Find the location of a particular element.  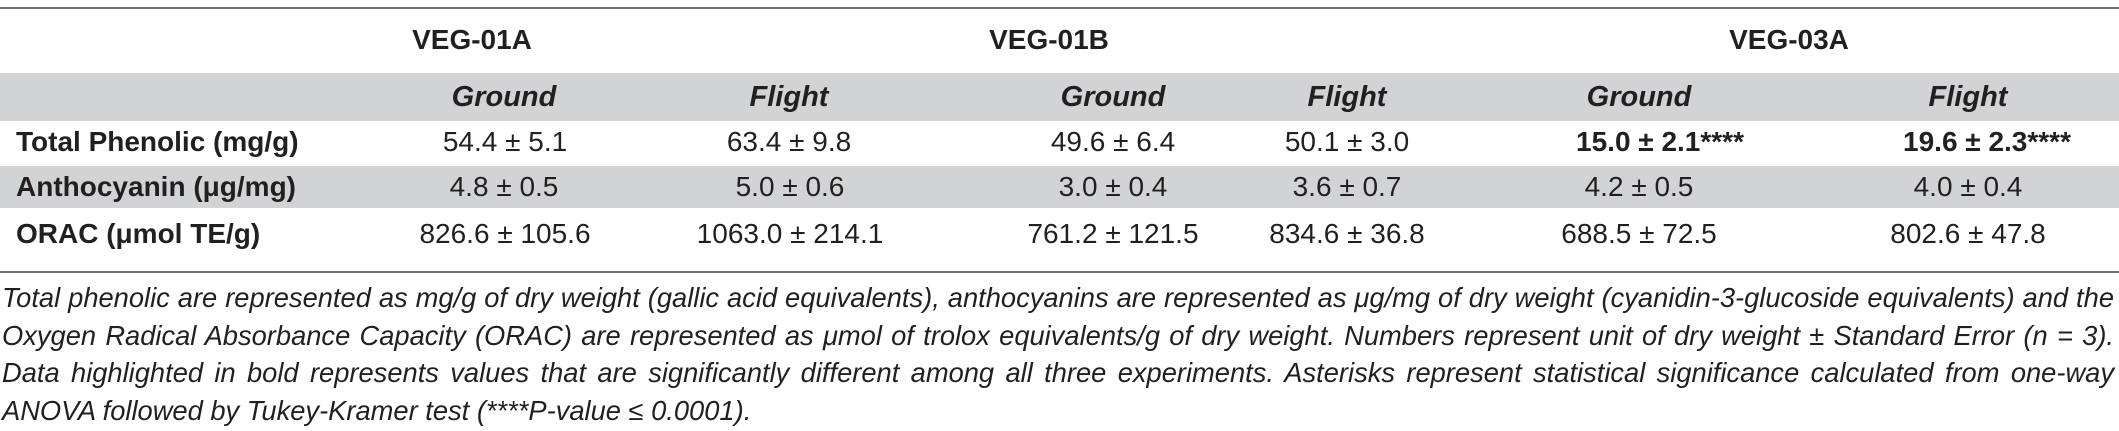

group-header-veg-01b: VEG-01B is located at coordinates (1049, 39).